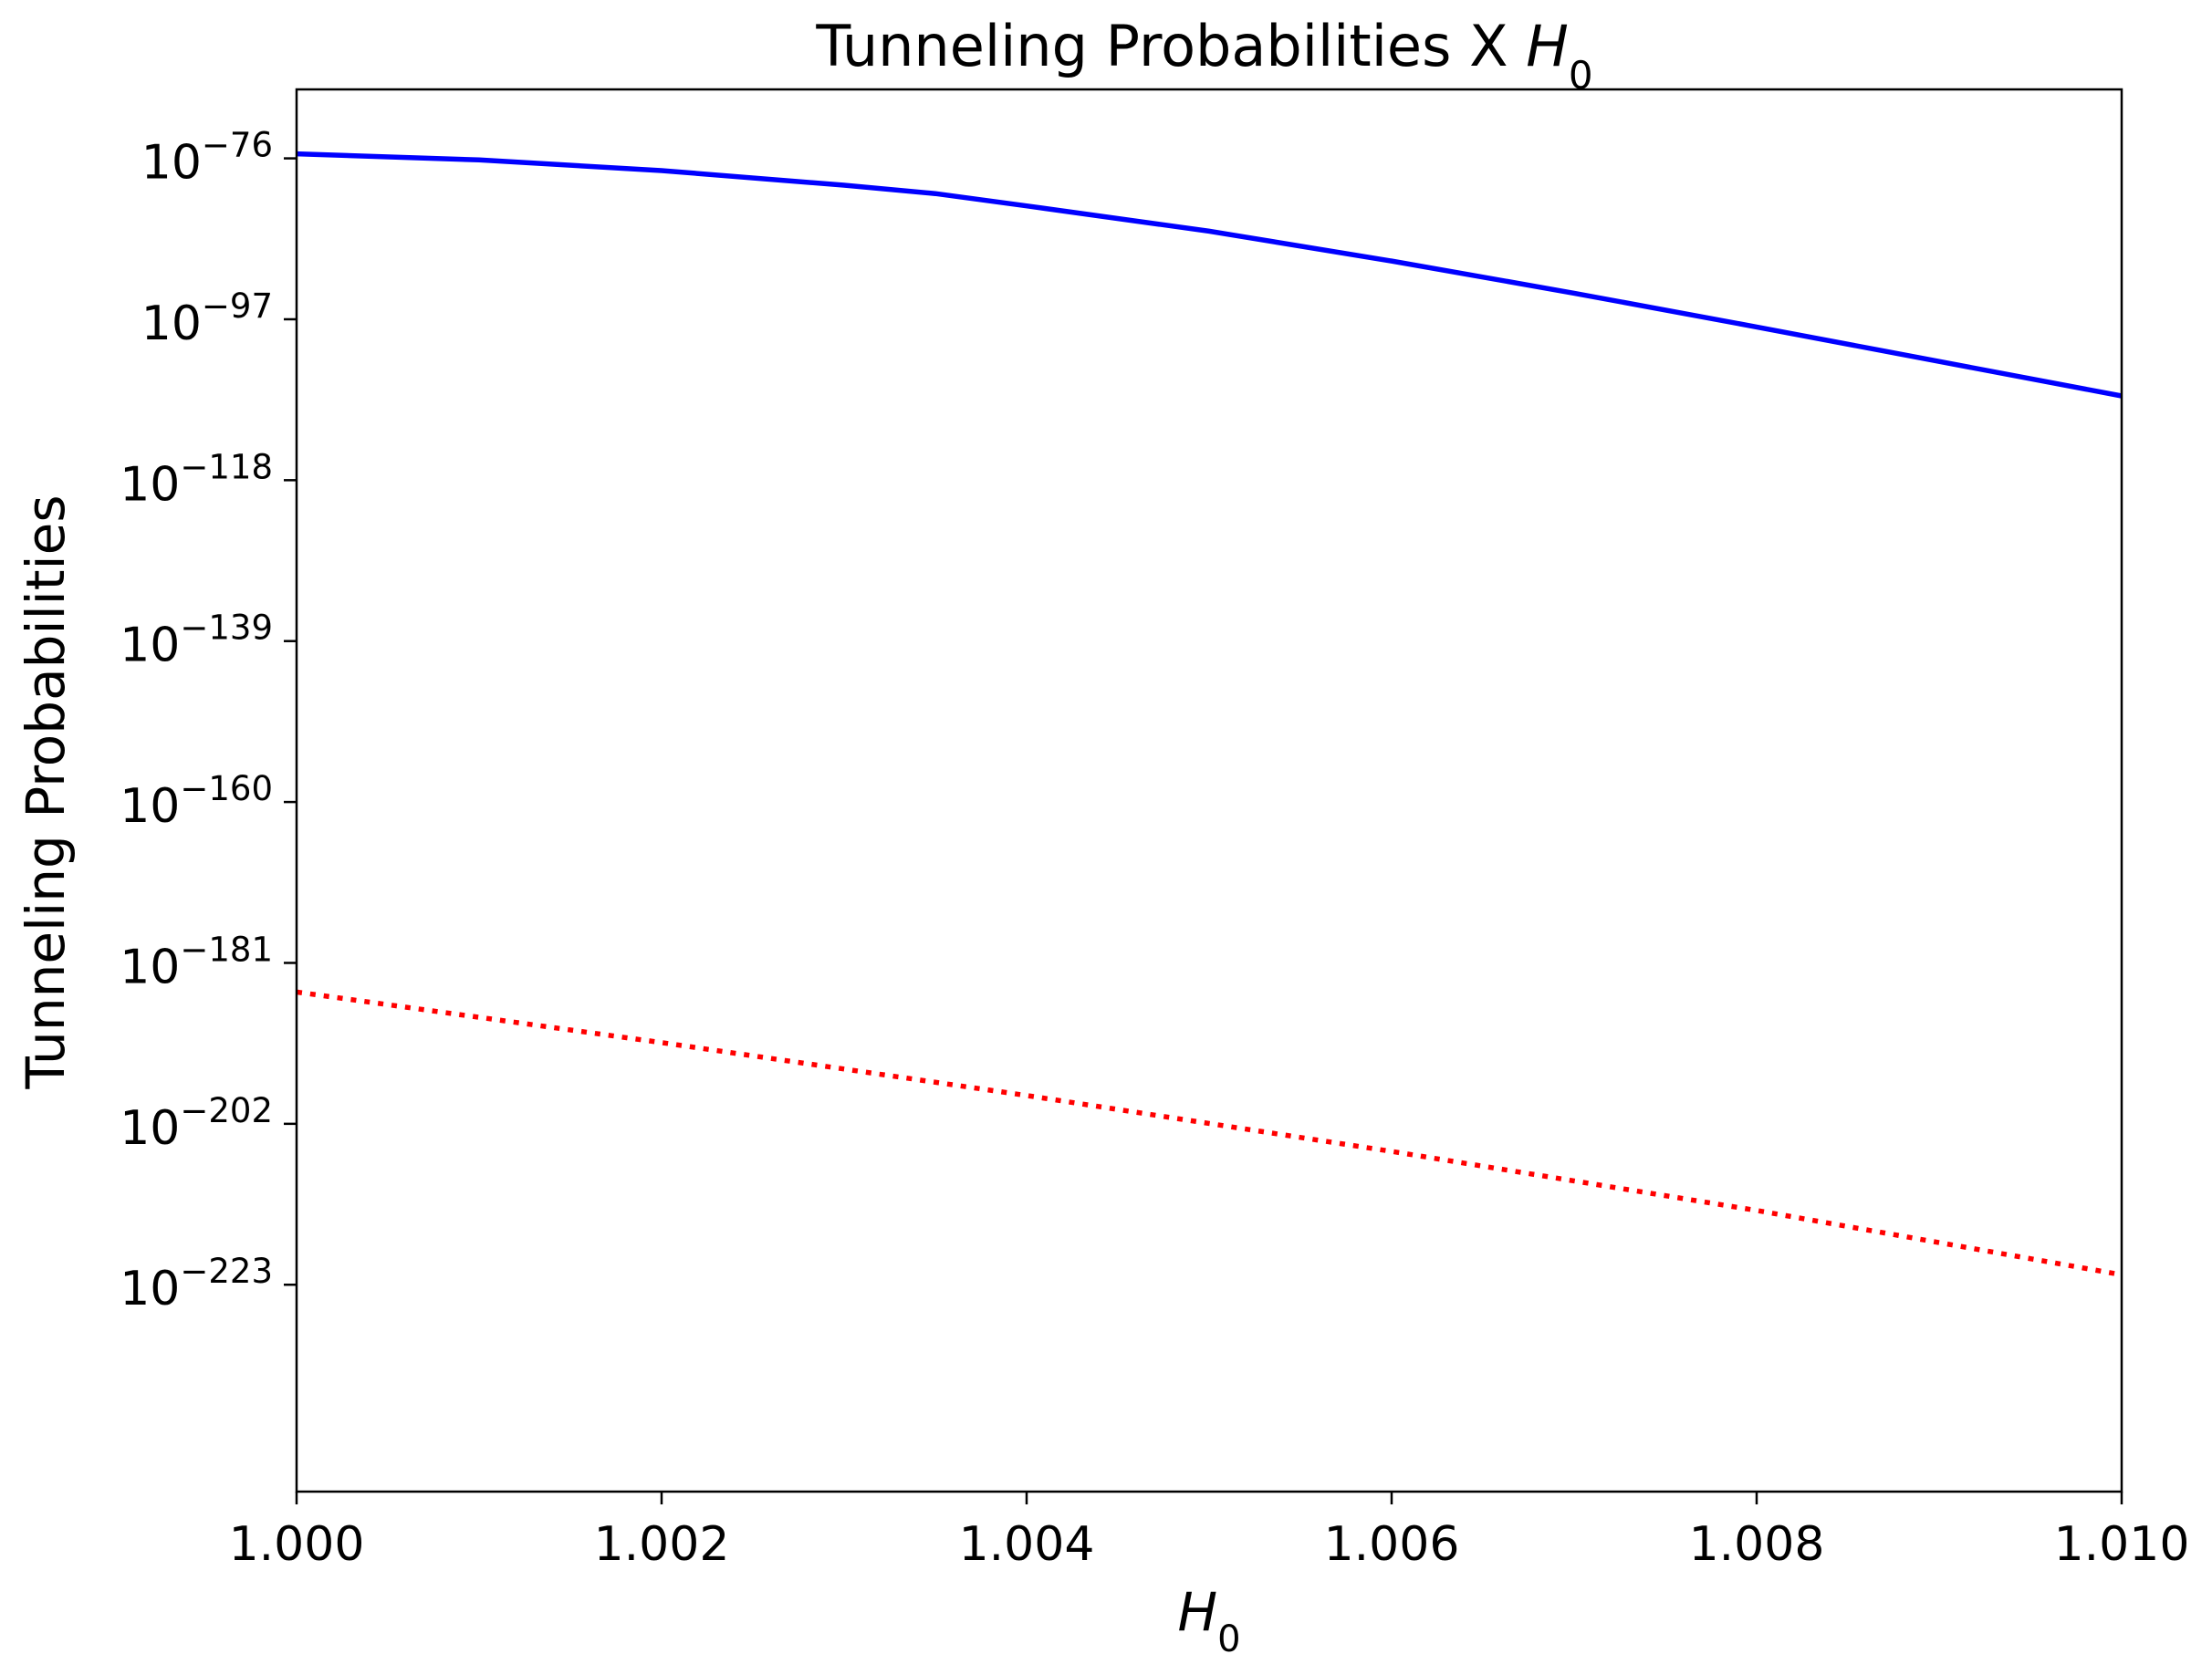 This screenshot has width=2212, height=1654. I want to click on x-tick-label-3: 1.006, so click(1392, 1544).